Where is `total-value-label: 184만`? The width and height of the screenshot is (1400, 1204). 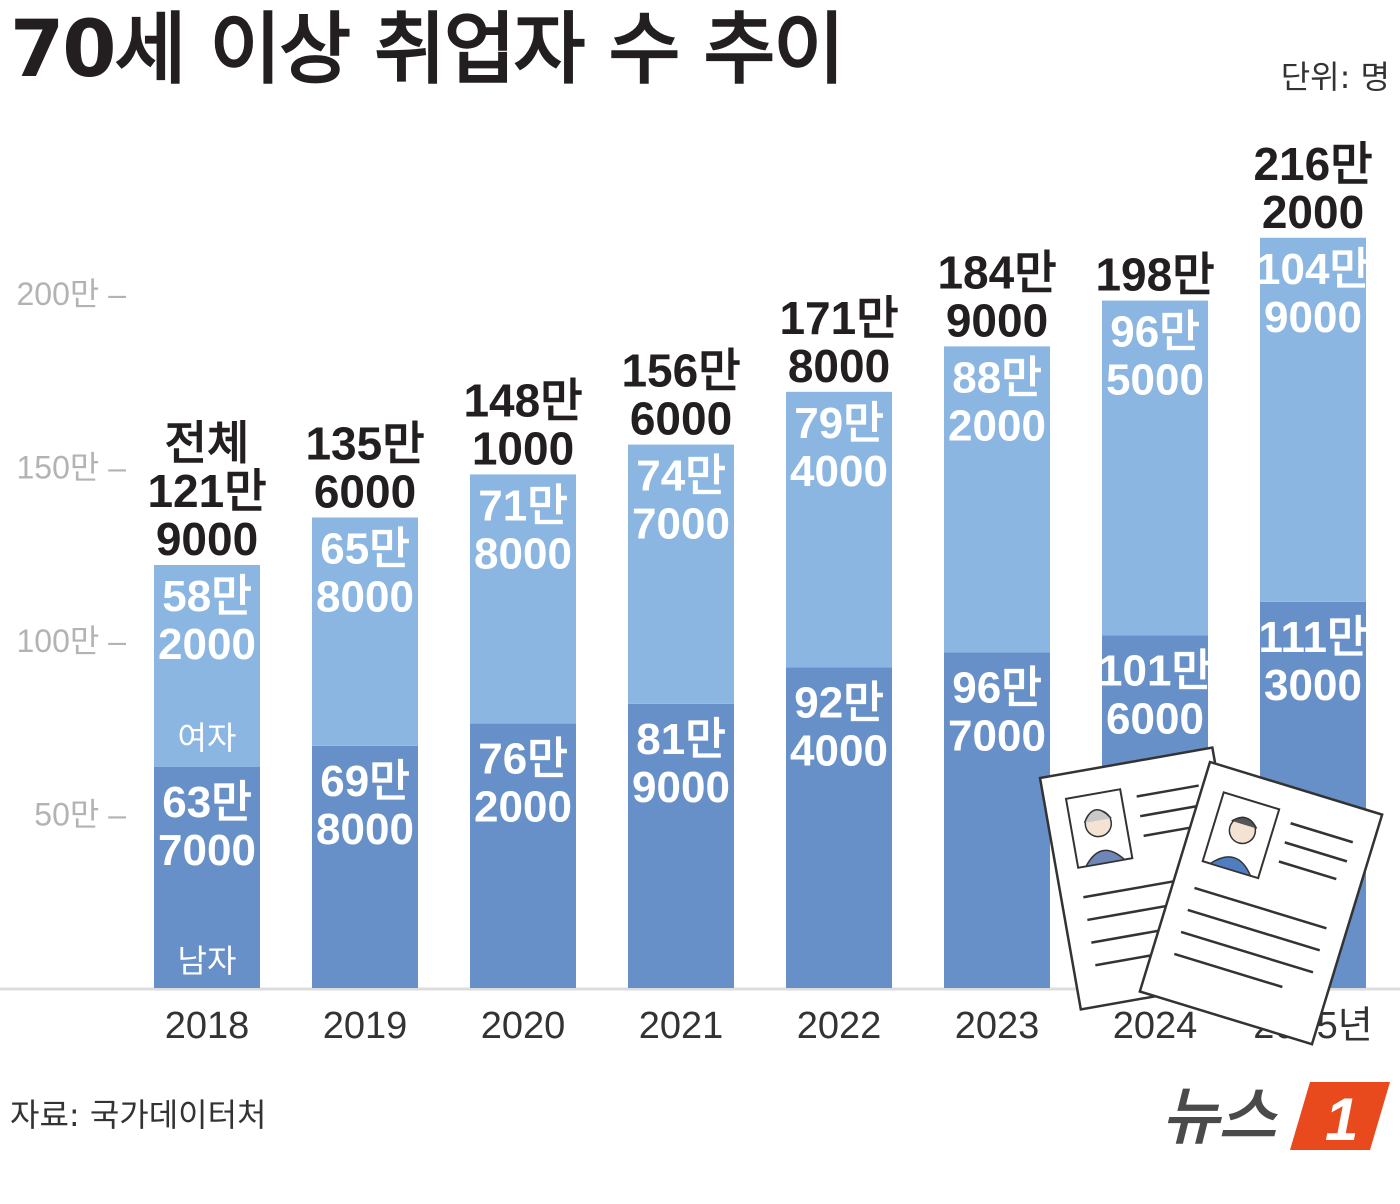
total-value-label: 184만 is located at coordinates (996, 272).